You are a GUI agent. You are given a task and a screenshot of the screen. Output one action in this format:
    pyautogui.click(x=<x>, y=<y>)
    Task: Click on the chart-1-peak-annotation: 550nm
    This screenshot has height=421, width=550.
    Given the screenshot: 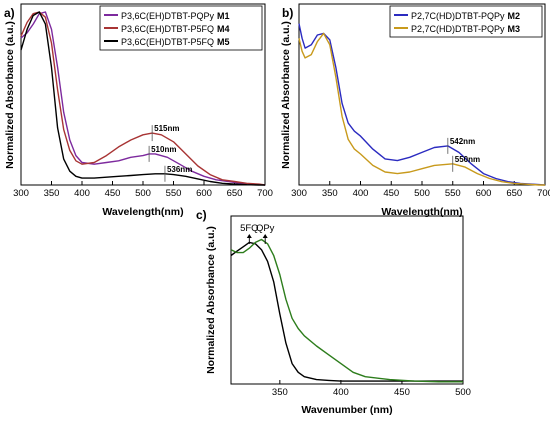 What is the action you would take?
    pyautogui.click(x=467, y=159)
    